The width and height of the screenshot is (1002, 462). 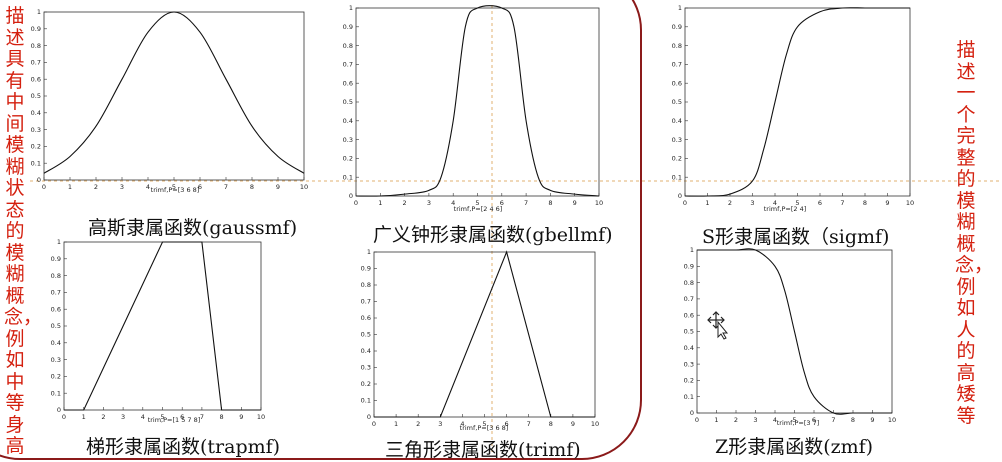 I want to click on zmf-xtick-label: 8, so click(x=853, y=420).